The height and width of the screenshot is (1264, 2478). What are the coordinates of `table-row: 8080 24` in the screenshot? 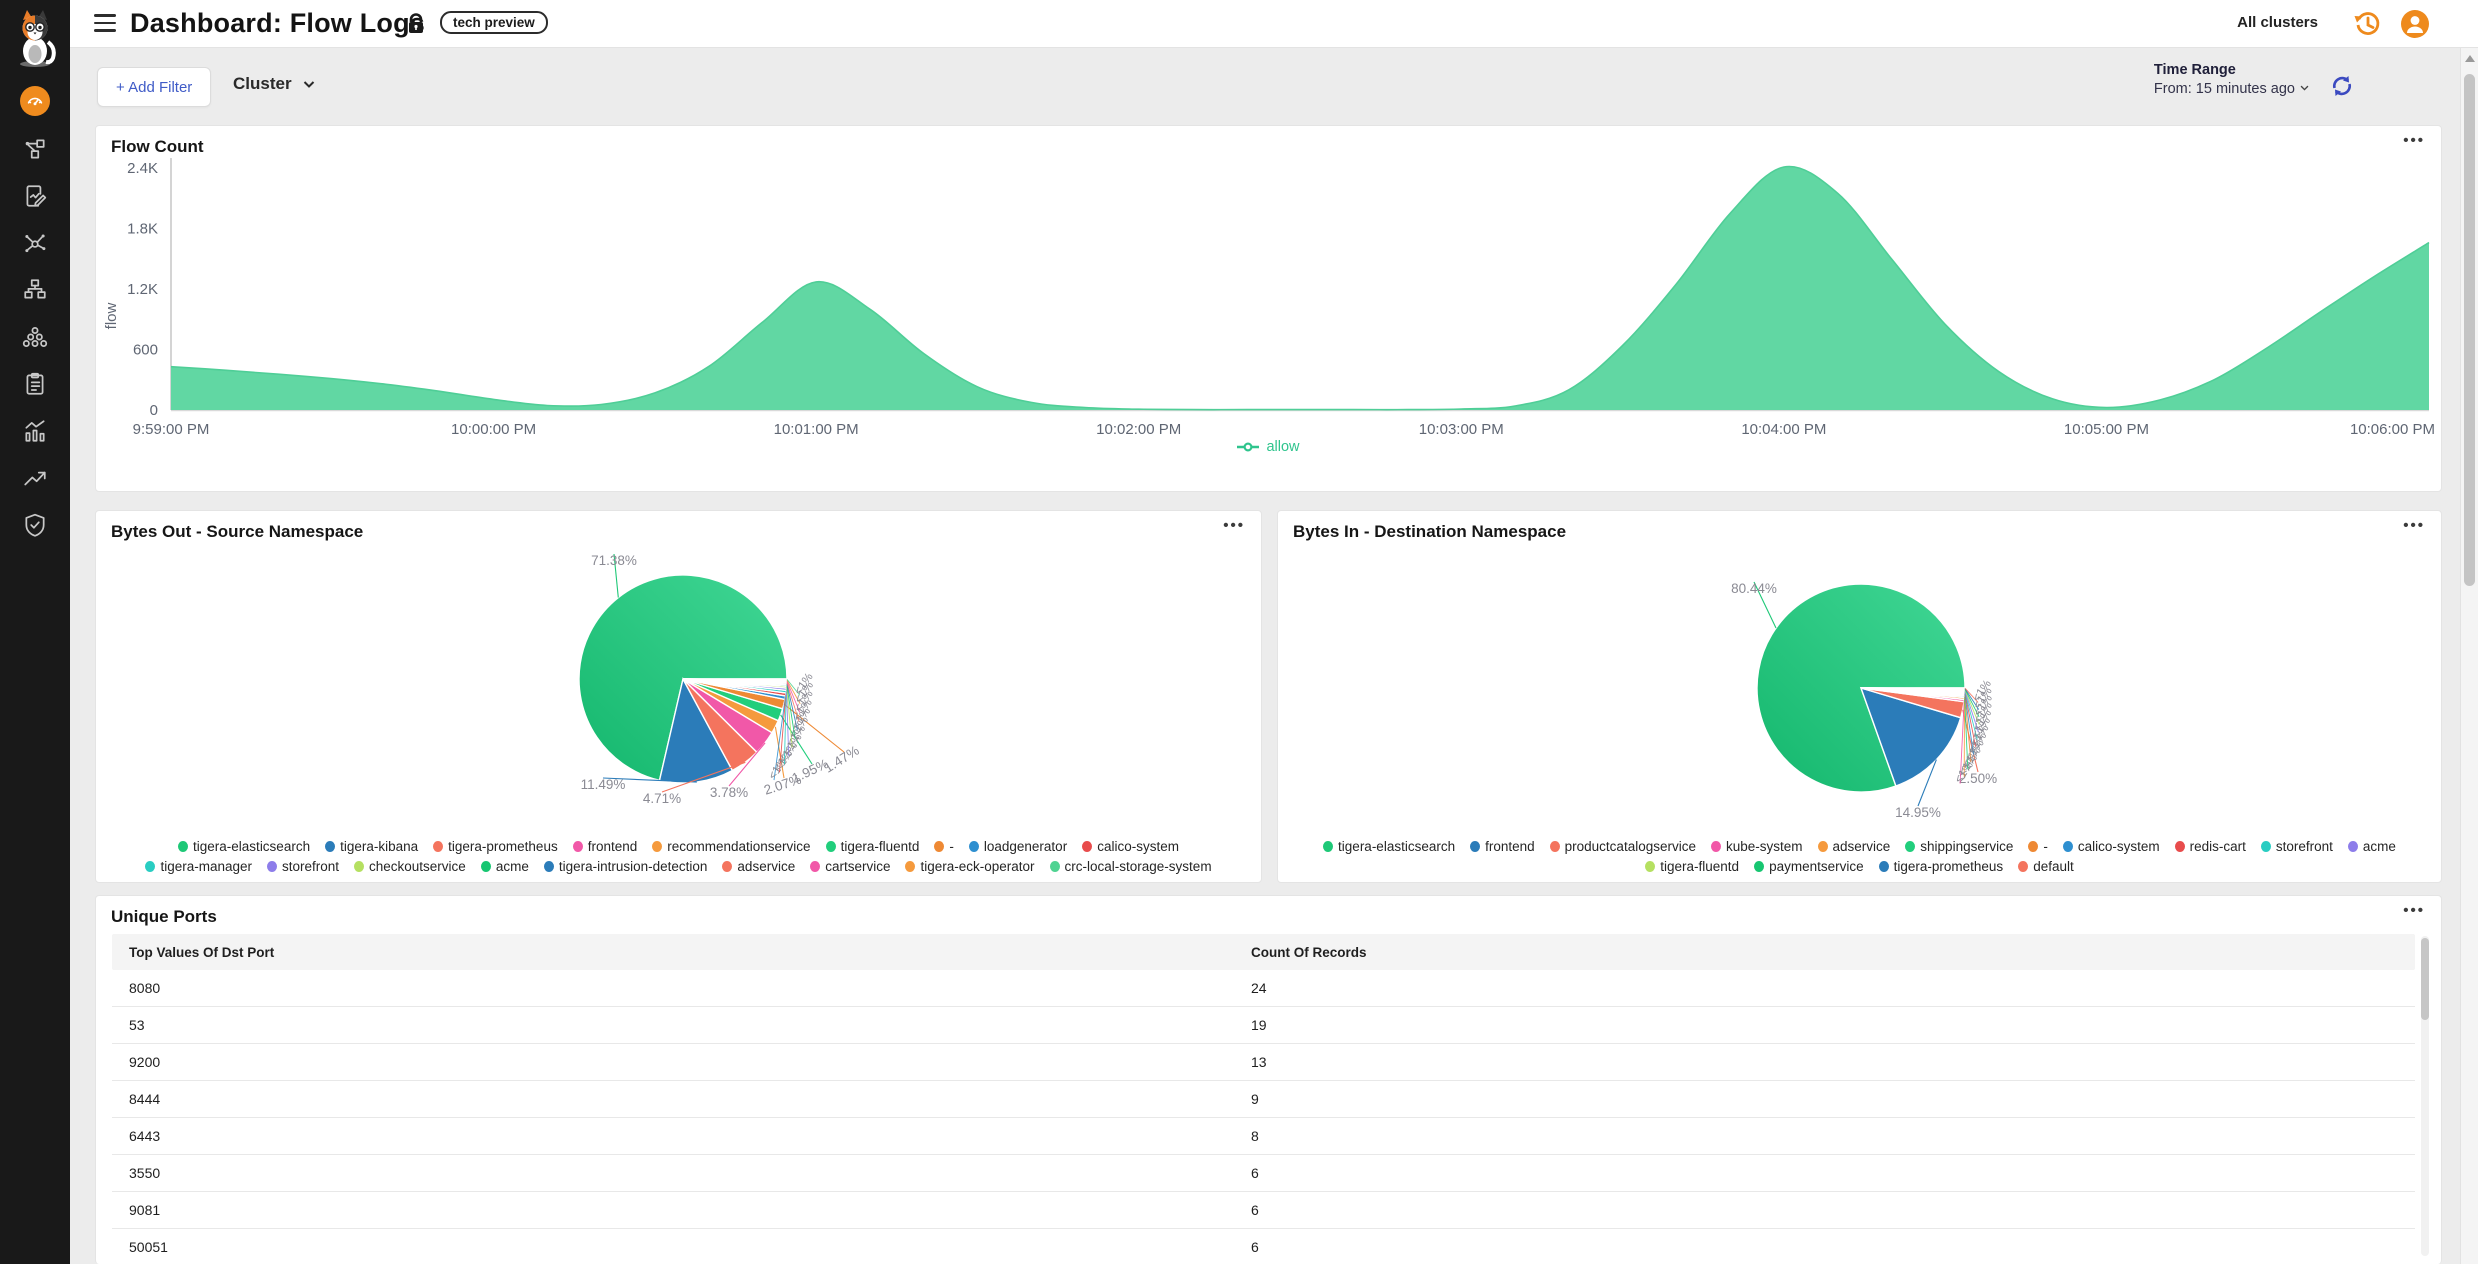 It's located at (1263, 988).